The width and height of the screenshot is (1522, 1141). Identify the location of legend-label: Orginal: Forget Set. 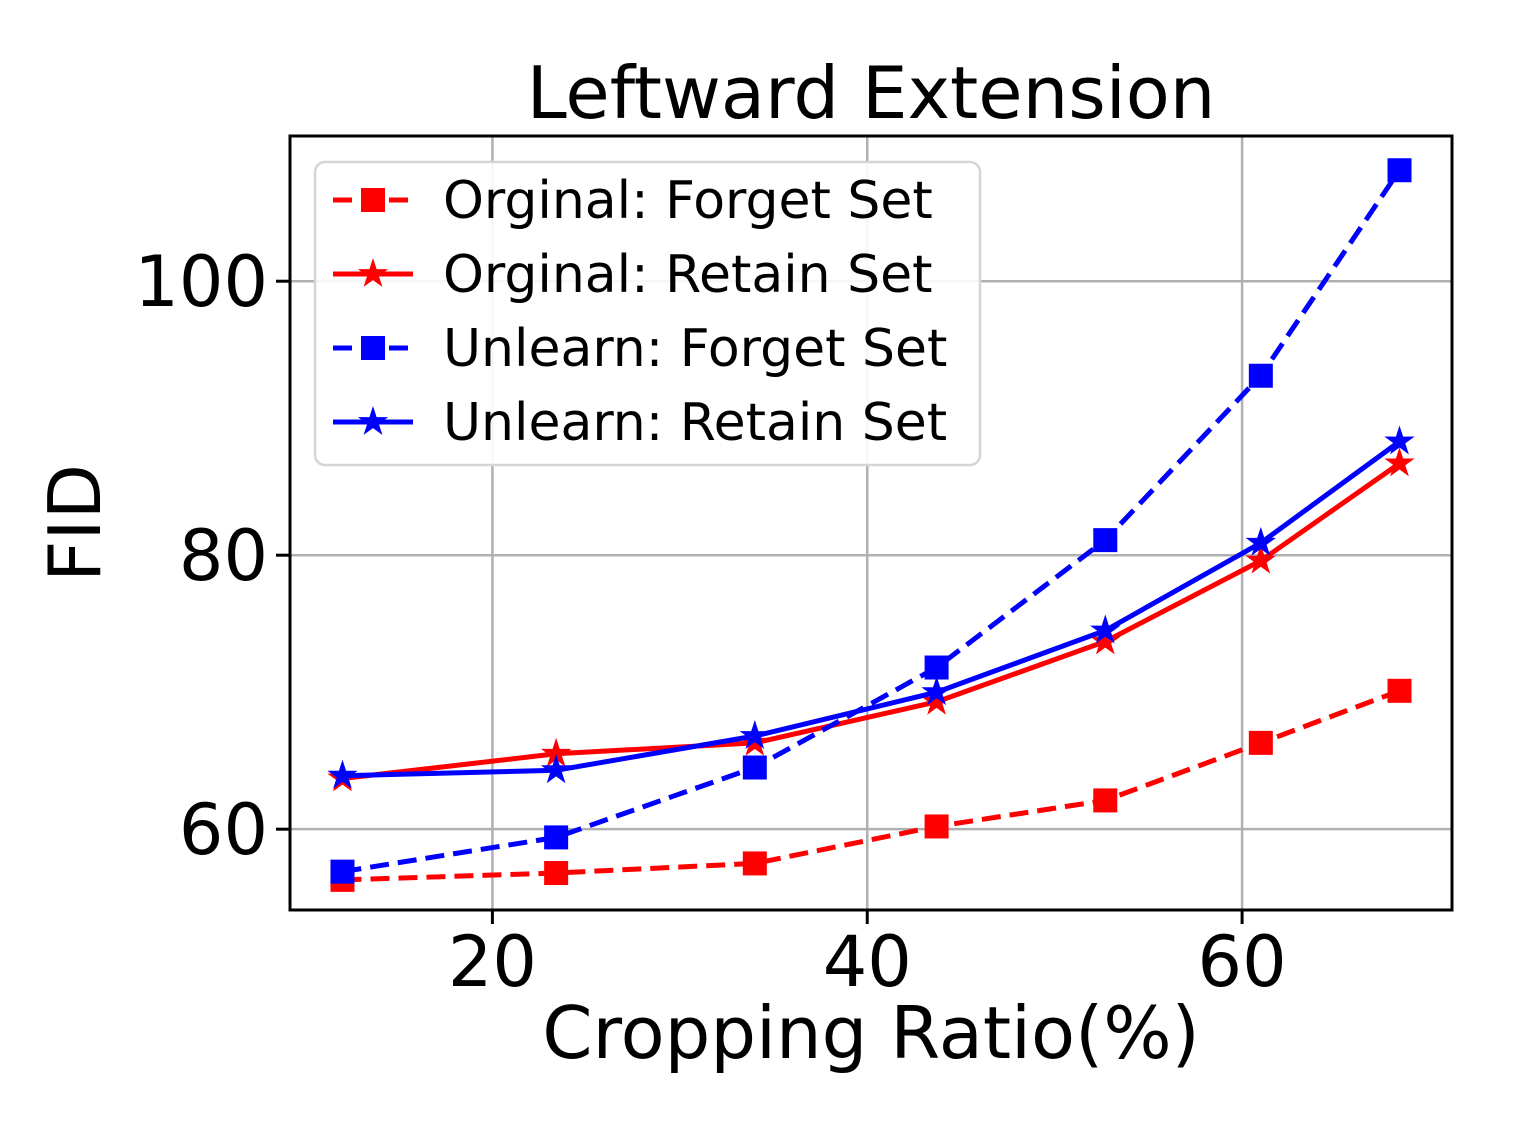
(688, 201).